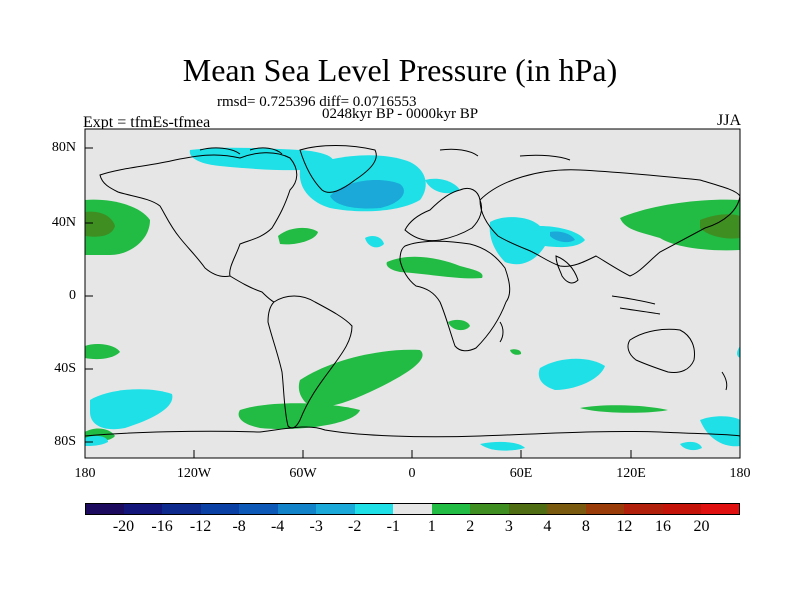 This screenshot has width=800, height=600. What do you see at coordinates (412, 432) in the screenshot?
I see `antarctica-coast` at bounding box center [412, 432].